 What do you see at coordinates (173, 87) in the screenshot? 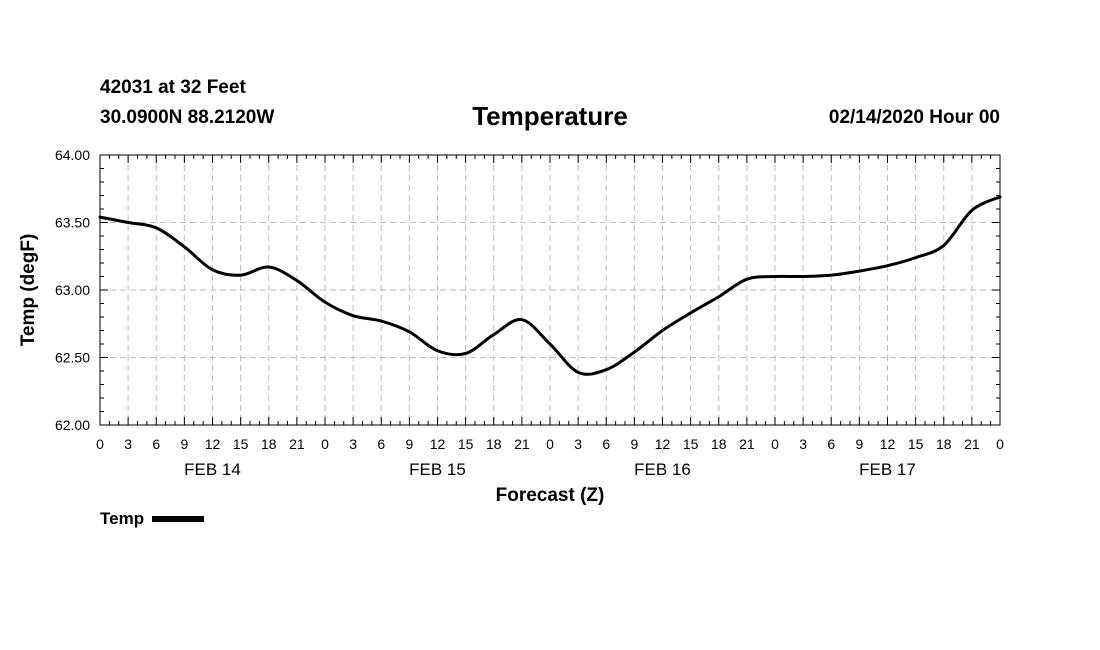
I see `station-label: 42031 at 32 Feet` at bounding box center [173, 87].